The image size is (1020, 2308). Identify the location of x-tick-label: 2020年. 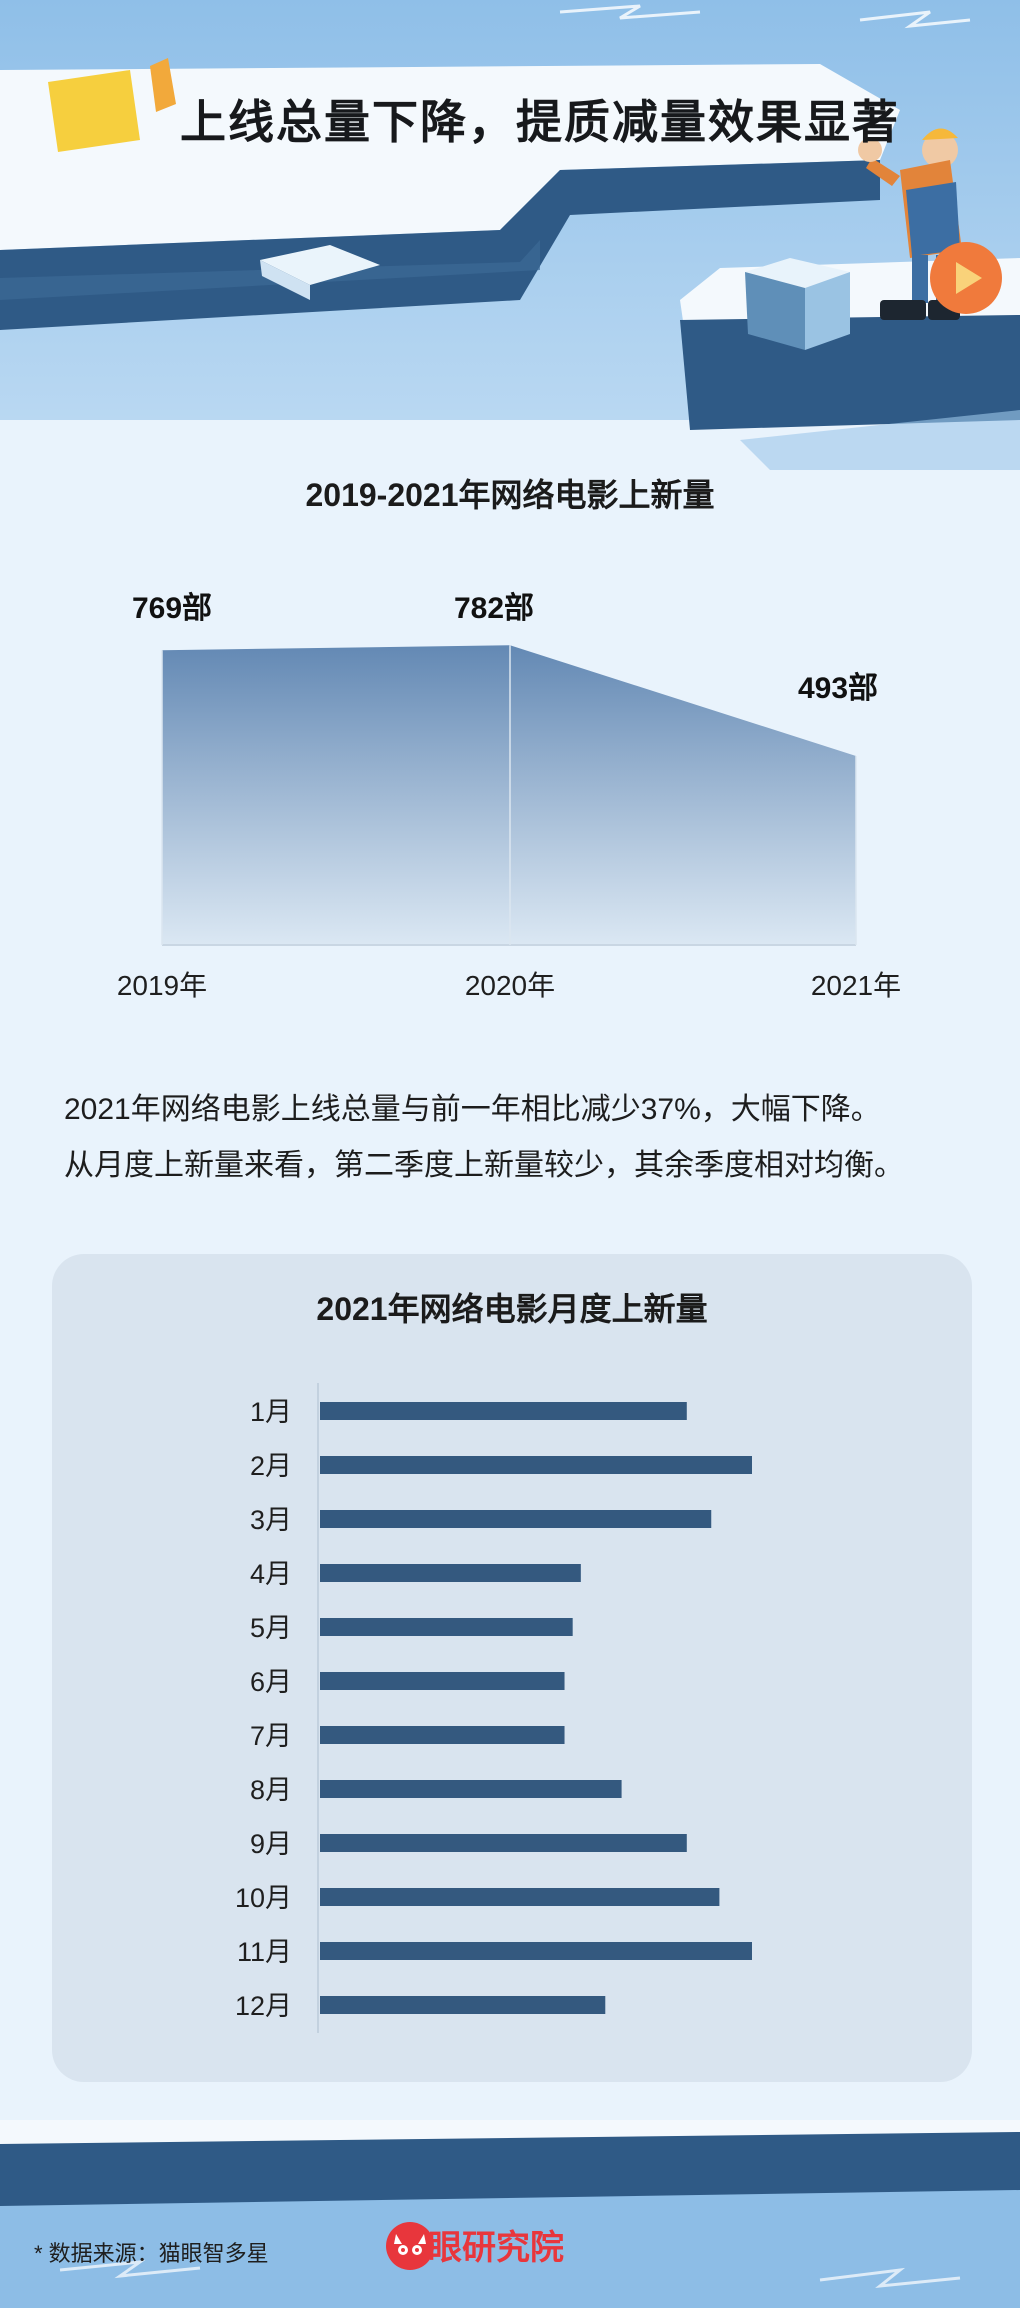
(510, 985).